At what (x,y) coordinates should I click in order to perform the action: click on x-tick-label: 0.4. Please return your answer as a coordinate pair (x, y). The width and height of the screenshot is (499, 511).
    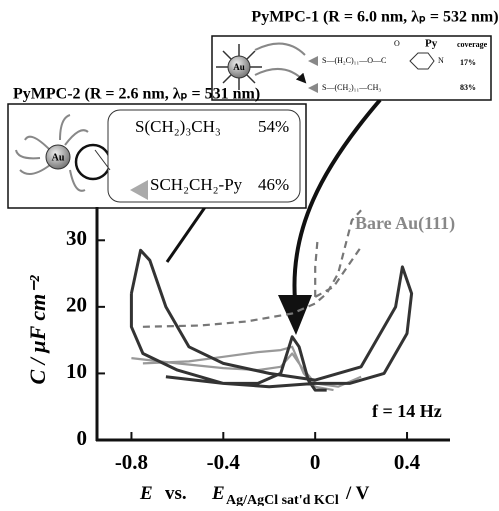
    Looking at the image, I should click on (407, 462).